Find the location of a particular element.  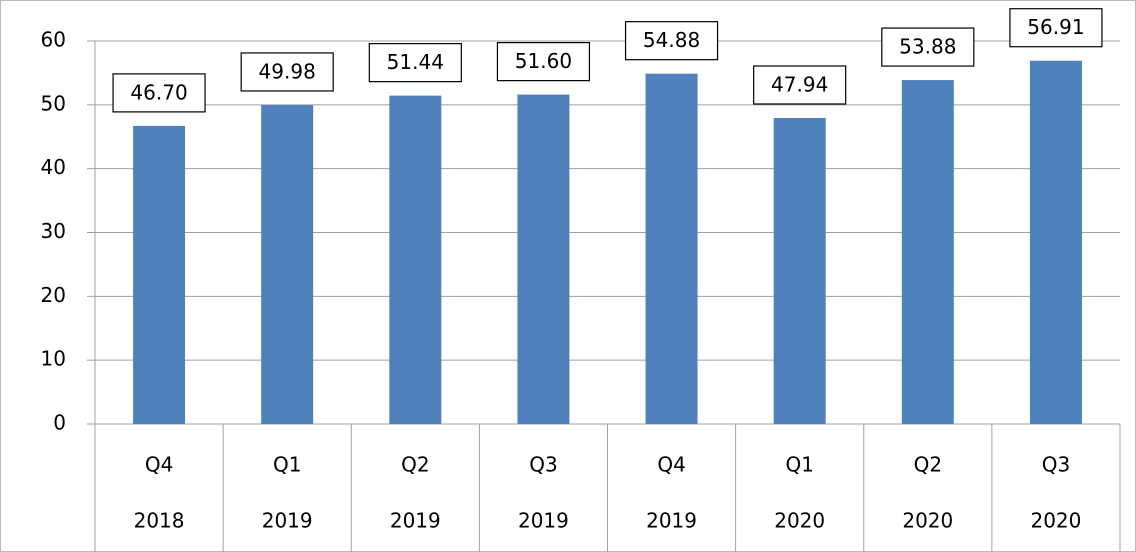

value-label: 54.88 is located at coordinates (671, 40).